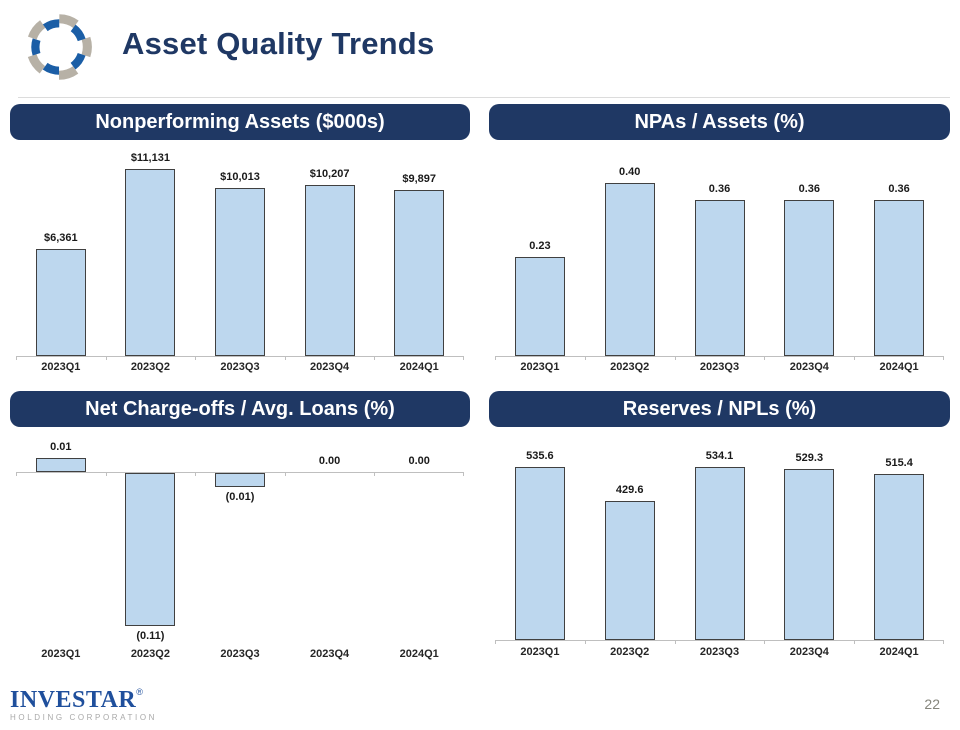  I want to click on brand-wordmark: INVESTAR, so click(73, 700).